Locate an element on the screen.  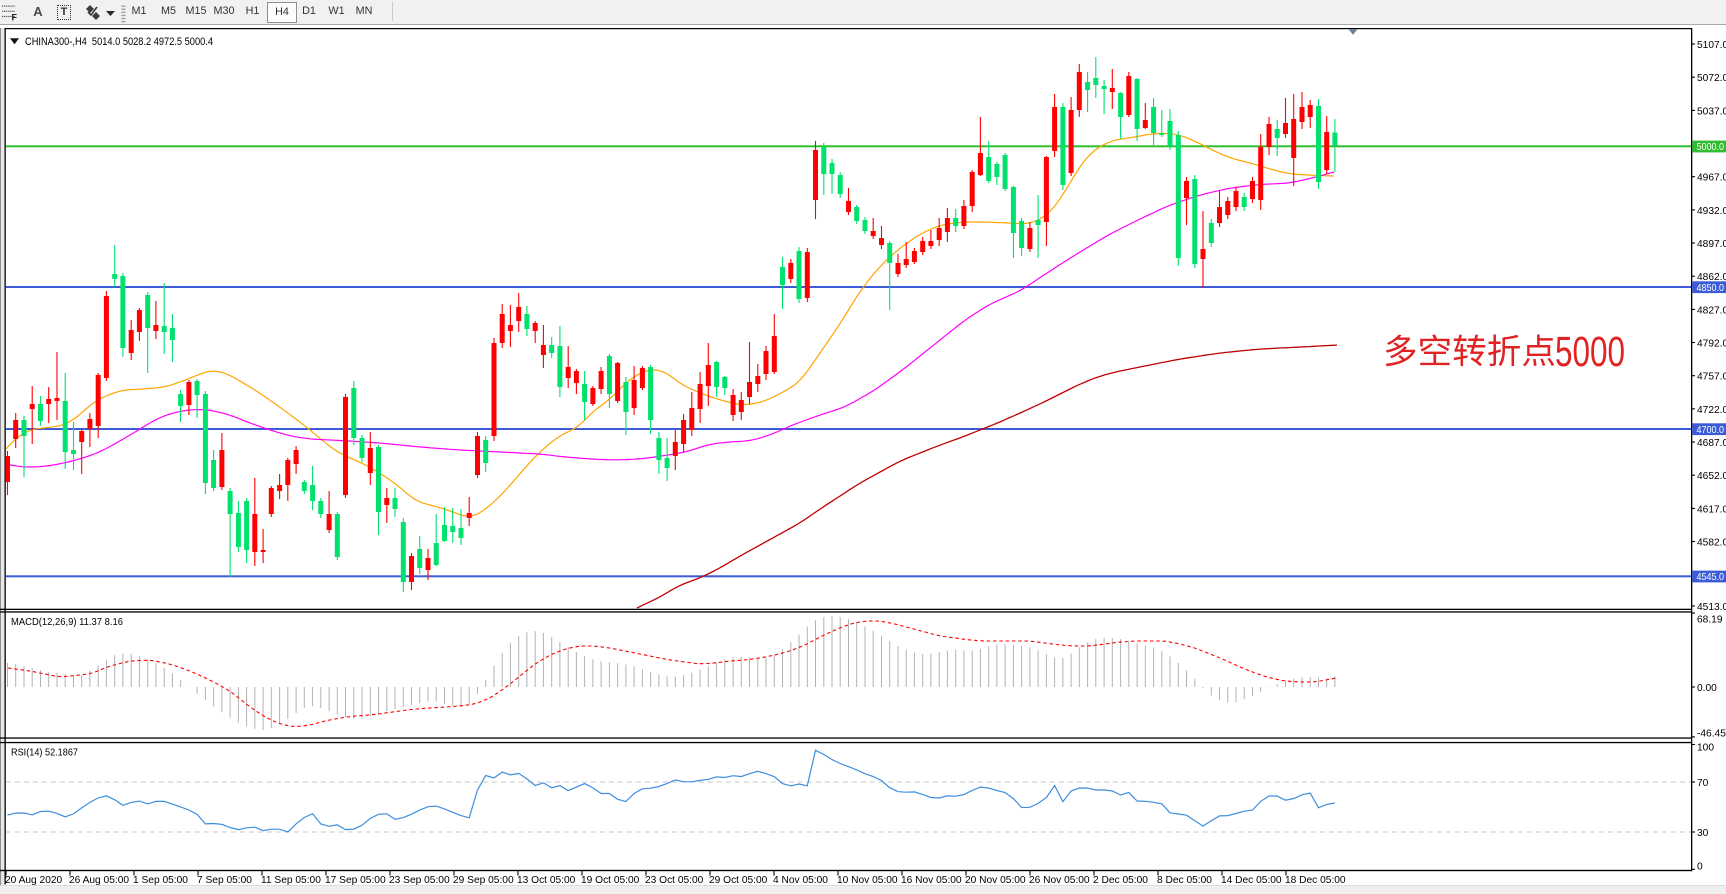
svg-text: 26 Aug 05:00 is located at coordinates (99, 880).